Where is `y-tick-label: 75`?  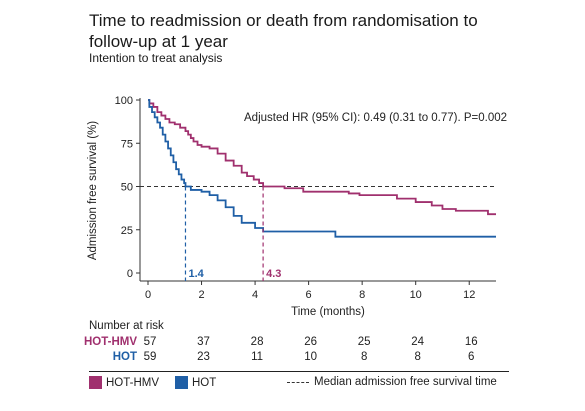
y-tick-label: 75 is located at coordinates (127, 144).